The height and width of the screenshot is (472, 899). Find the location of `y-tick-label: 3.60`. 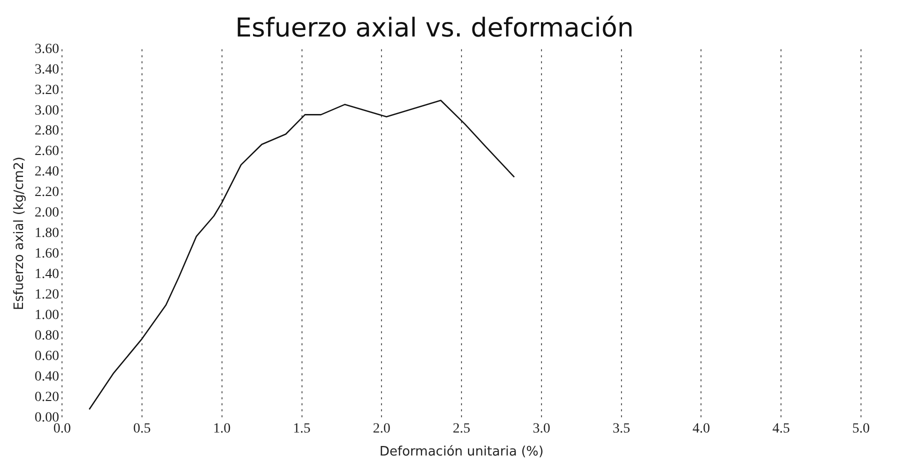

y-tick-label: 3.60 is located at coordinates (47, 49).